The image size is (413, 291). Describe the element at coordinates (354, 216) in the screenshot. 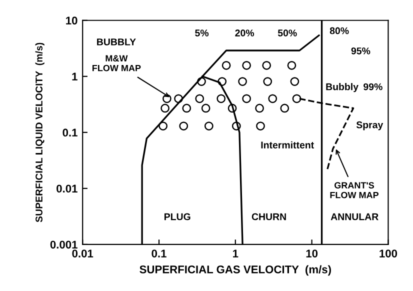

I see `annotation: ANNULAR` at that location.